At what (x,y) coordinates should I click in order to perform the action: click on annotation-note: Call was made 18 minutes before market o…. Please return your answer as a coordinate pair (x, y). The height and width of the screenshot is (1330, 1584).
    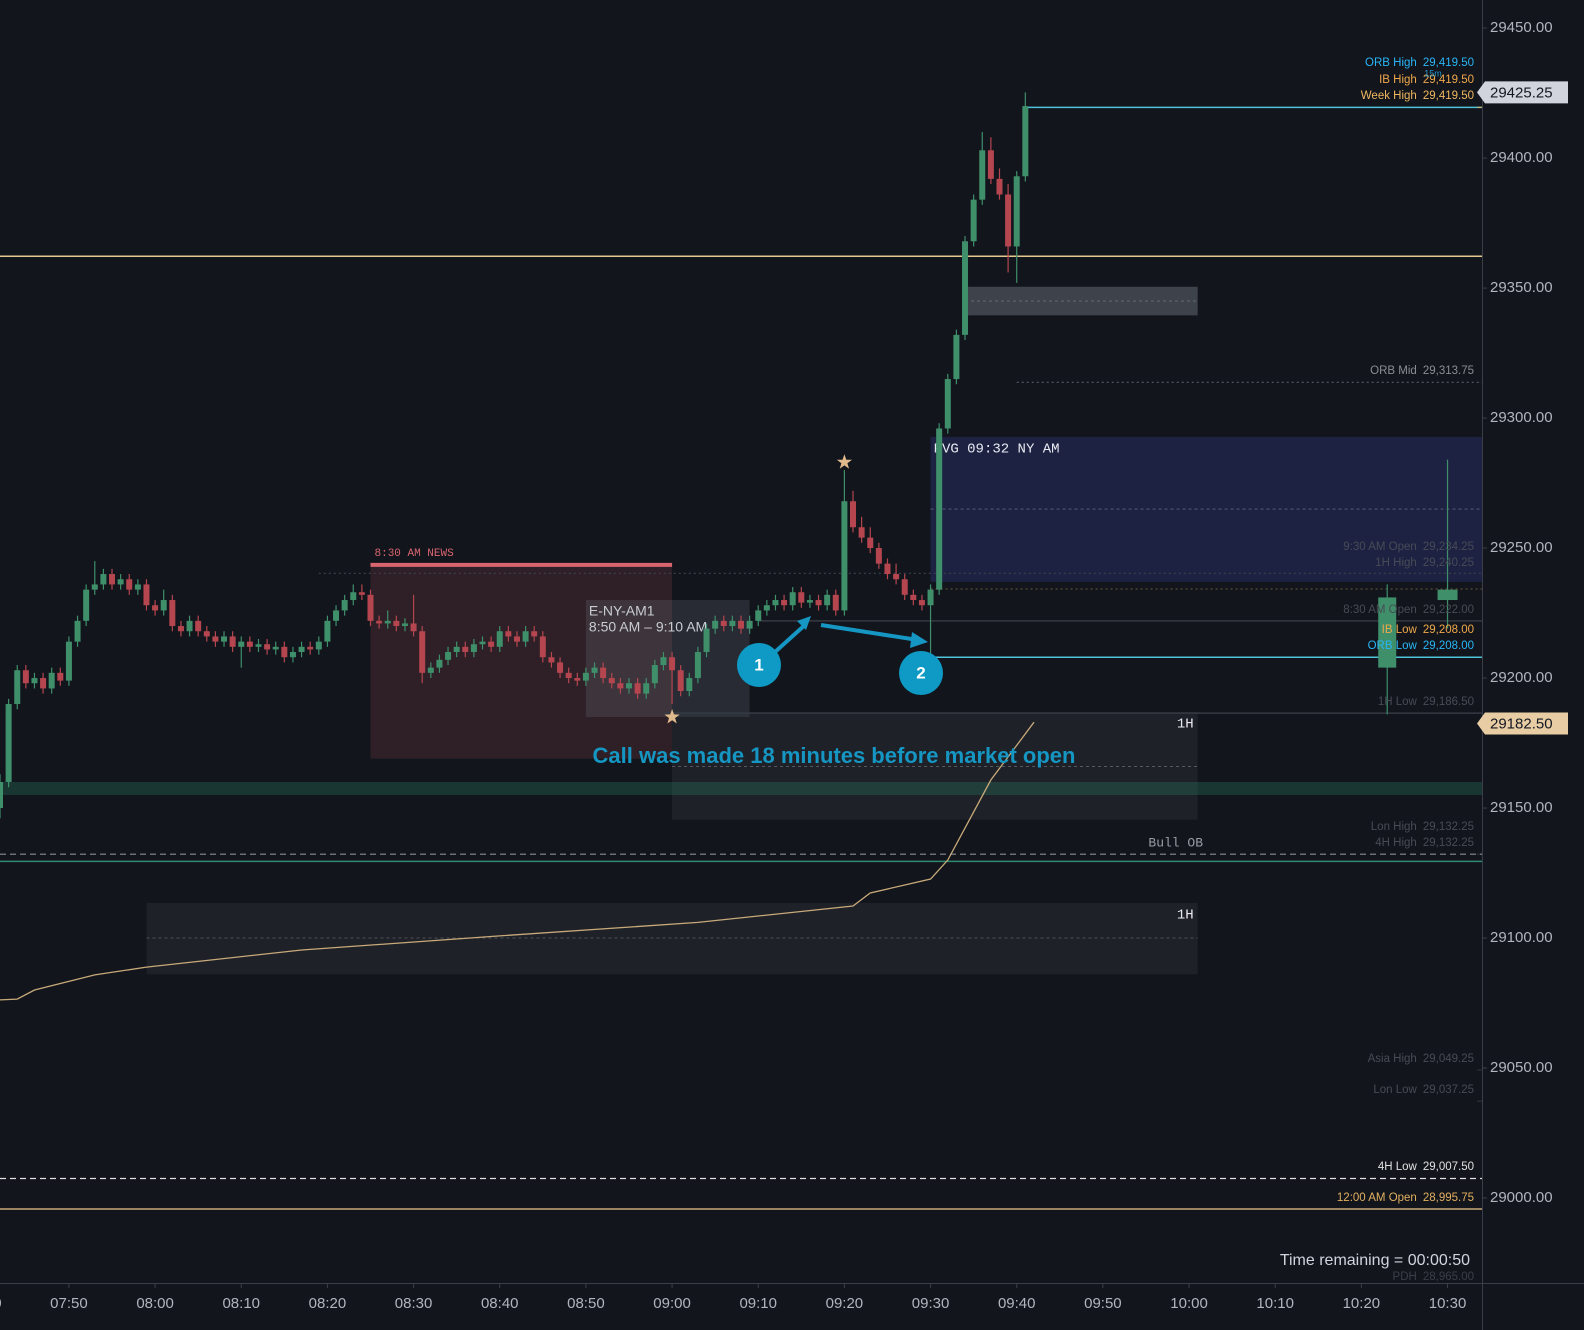
    Looking at the image, I should click on (834, 755).